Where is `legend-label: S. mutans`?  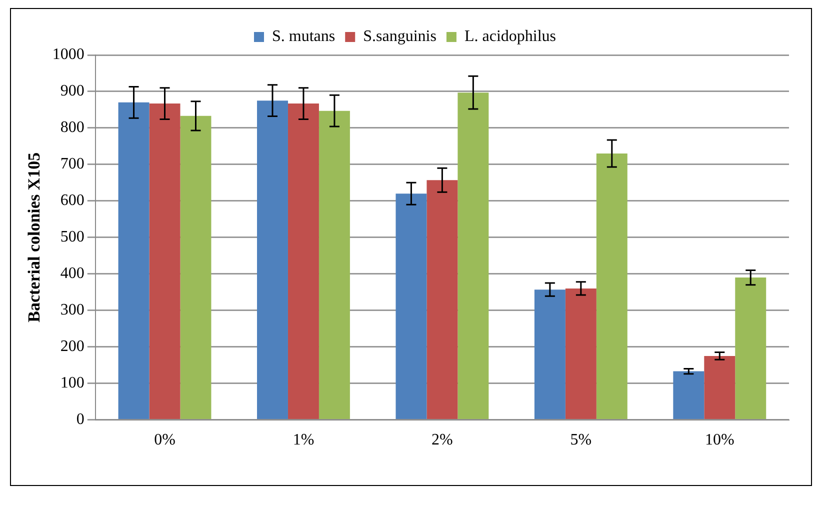 legend-label: S. mutans is located at coordinates (304, 37).